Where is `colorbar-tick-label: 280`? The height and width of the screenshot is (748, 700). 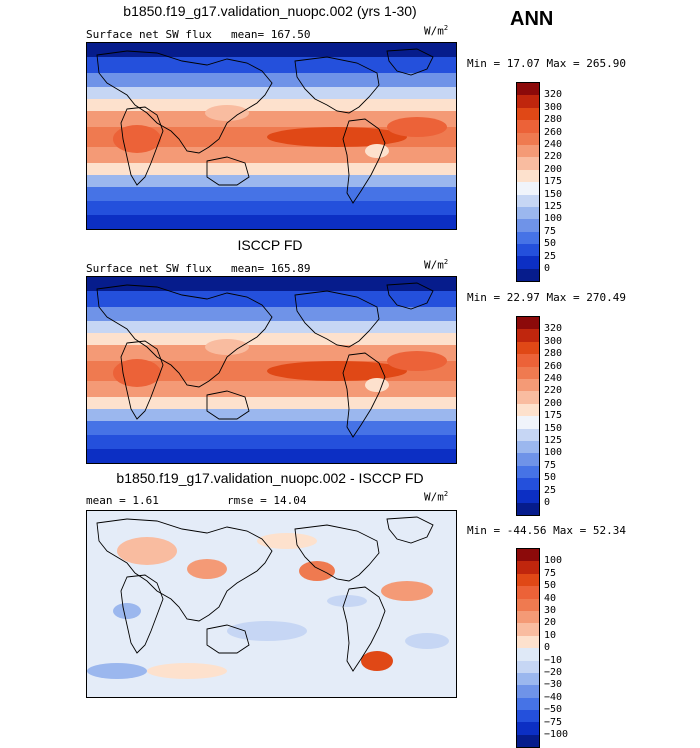 colorbar-tick-label: 280 is located at coordinates (553, 120).